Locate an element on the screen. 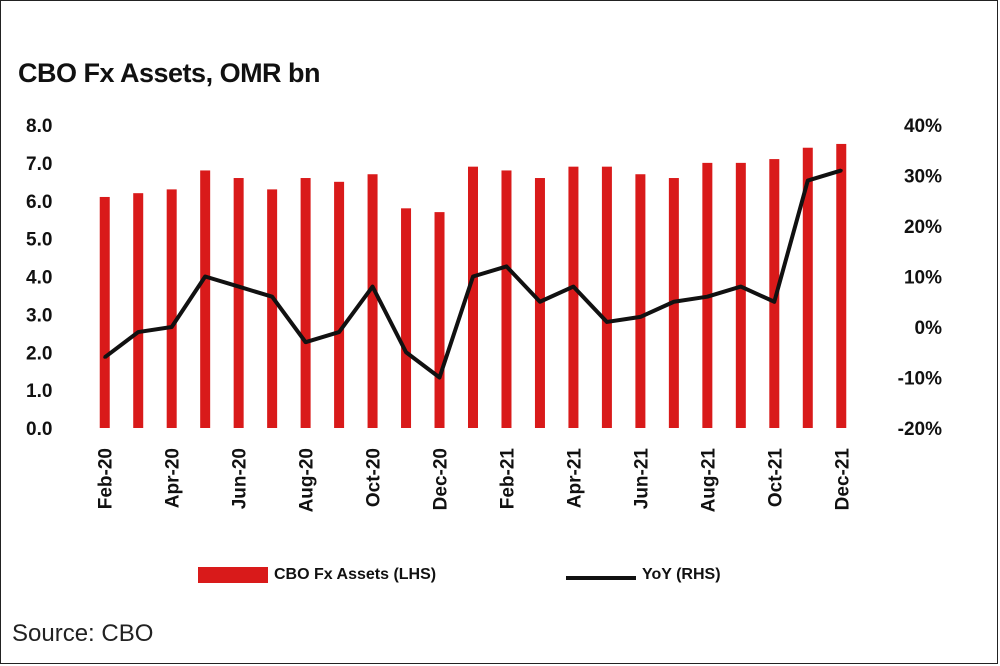 This screenshot has width=1000, height=666. legend-line-swatch is located at coordinates (601, 577).